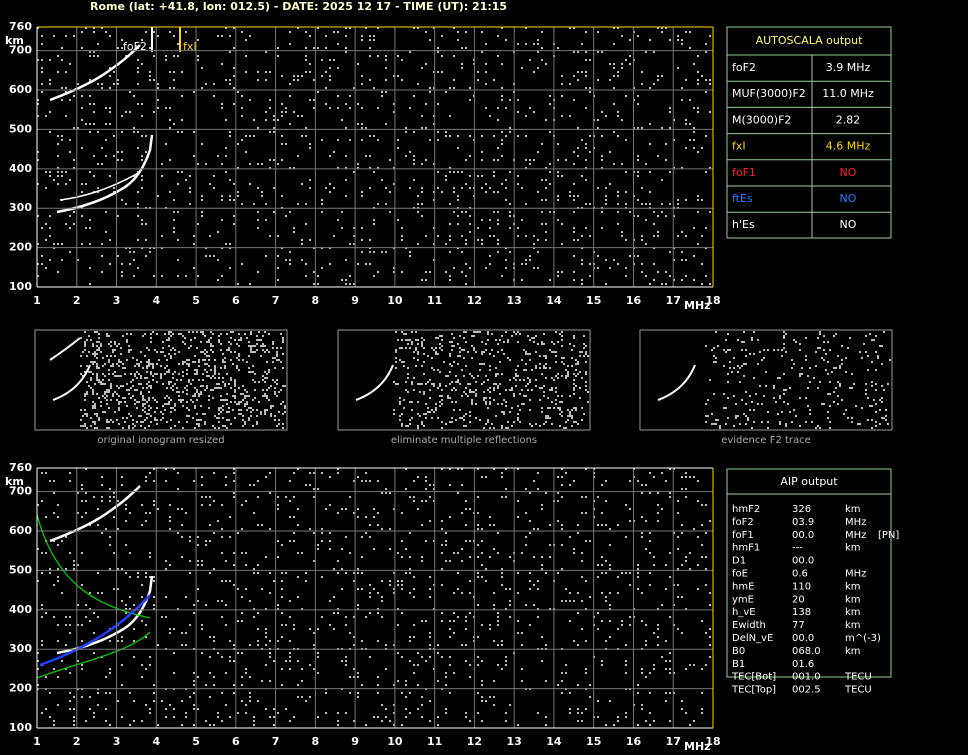 Image resolution: width=968 pixels, height=755 pixels. I want to click on thumbnail-caption: original ionogram resized, so click(160, 440).